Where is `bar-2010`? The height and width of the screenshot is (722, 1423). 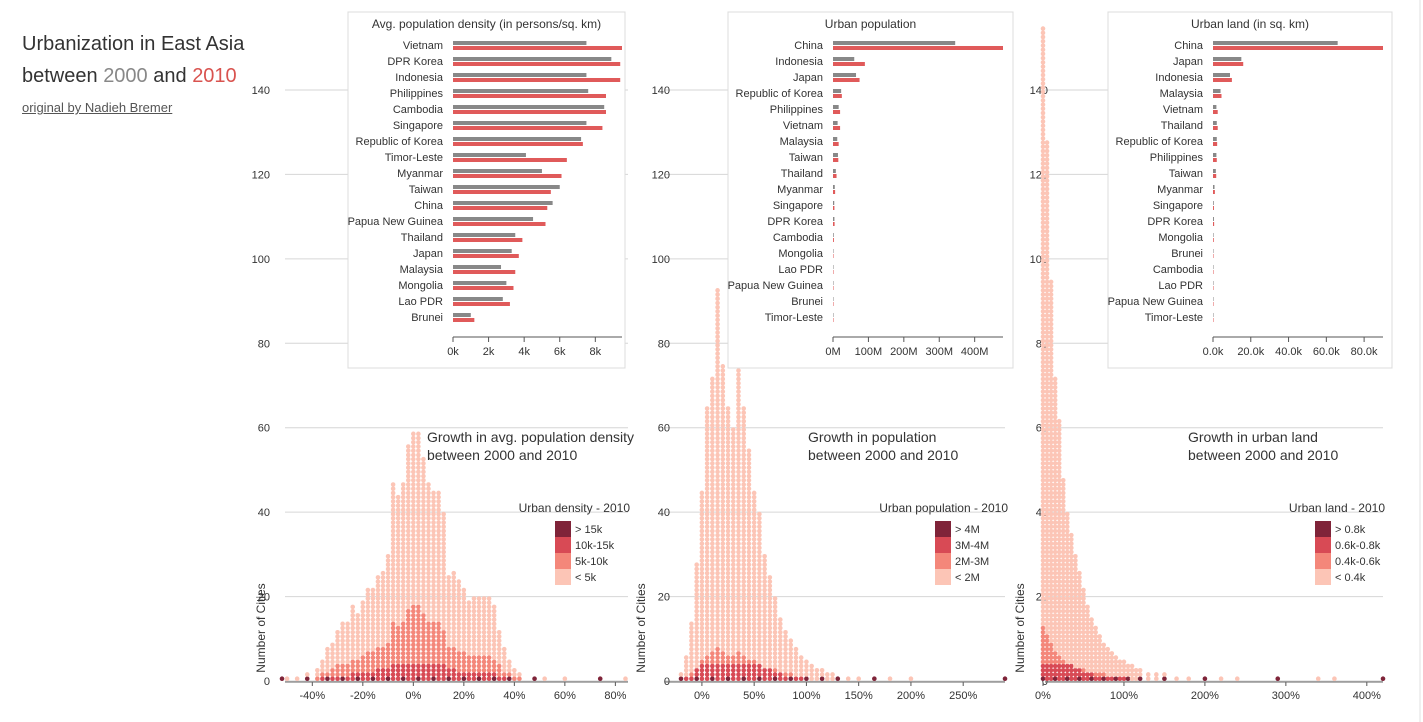
bar-2010 is located at coordinates (1228, 64).